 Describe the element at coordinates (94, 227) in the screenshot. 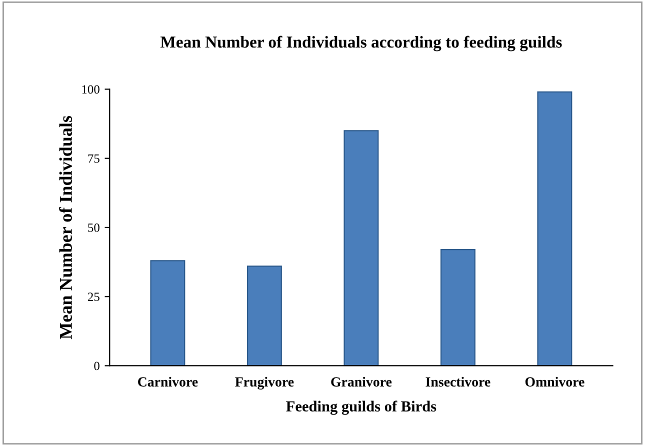

I see `y-tick-label: 50` at that location.